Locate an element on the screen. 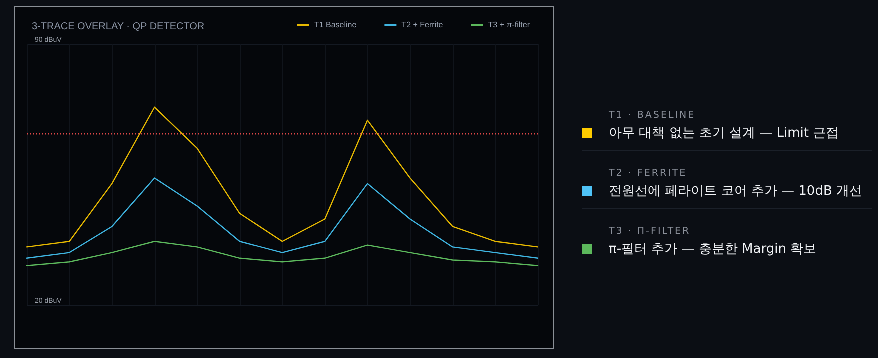  legend-label: T2 + Ferrite is located at coordinates (423, 25).